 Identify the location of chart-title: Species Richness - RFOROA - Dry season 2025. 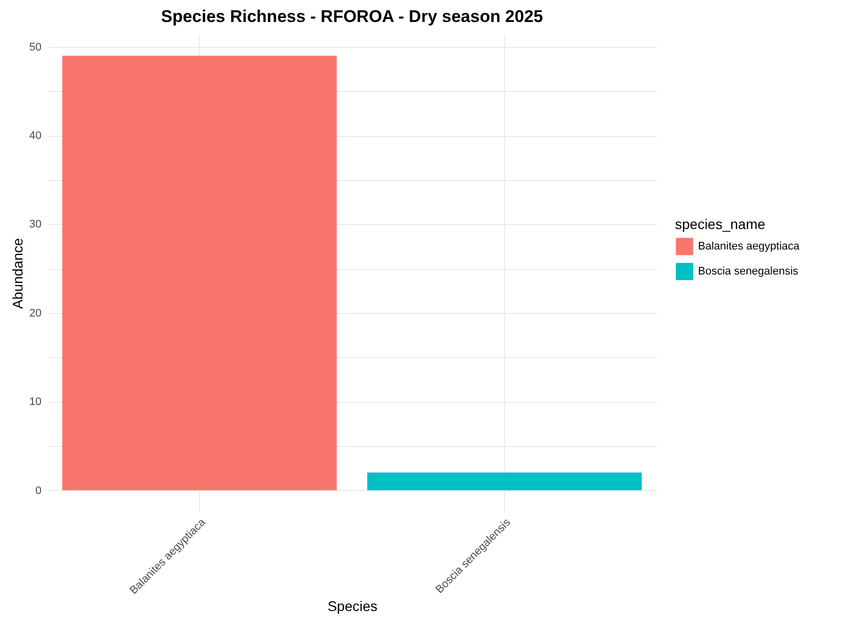
(352, 16).